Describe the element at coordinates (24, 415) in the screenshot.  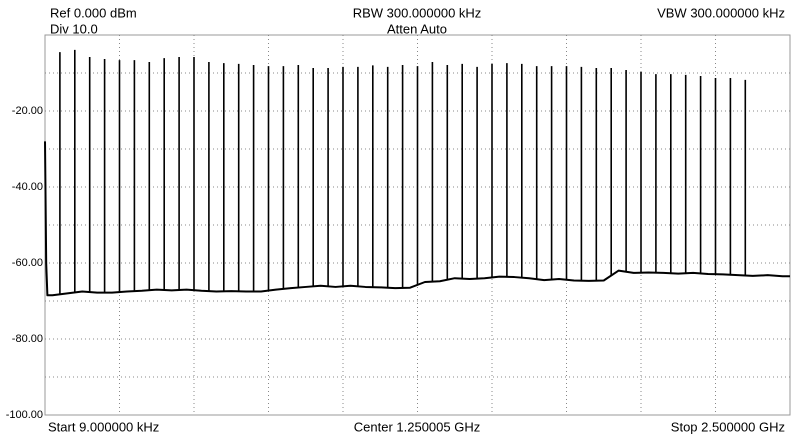
I see `y-tick-label: -100.00` at that location.